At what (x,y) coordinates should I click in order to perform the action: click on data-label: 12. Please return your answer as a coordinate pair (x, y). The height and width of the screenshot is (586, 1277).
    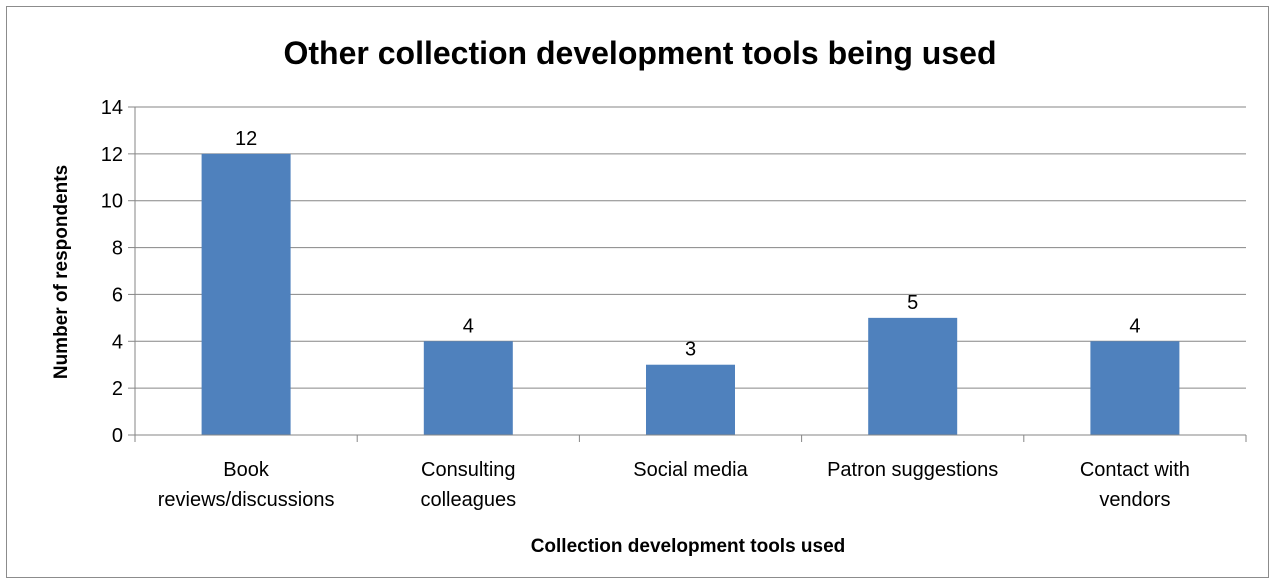
    Looking at the image, I should click on (246, 139).